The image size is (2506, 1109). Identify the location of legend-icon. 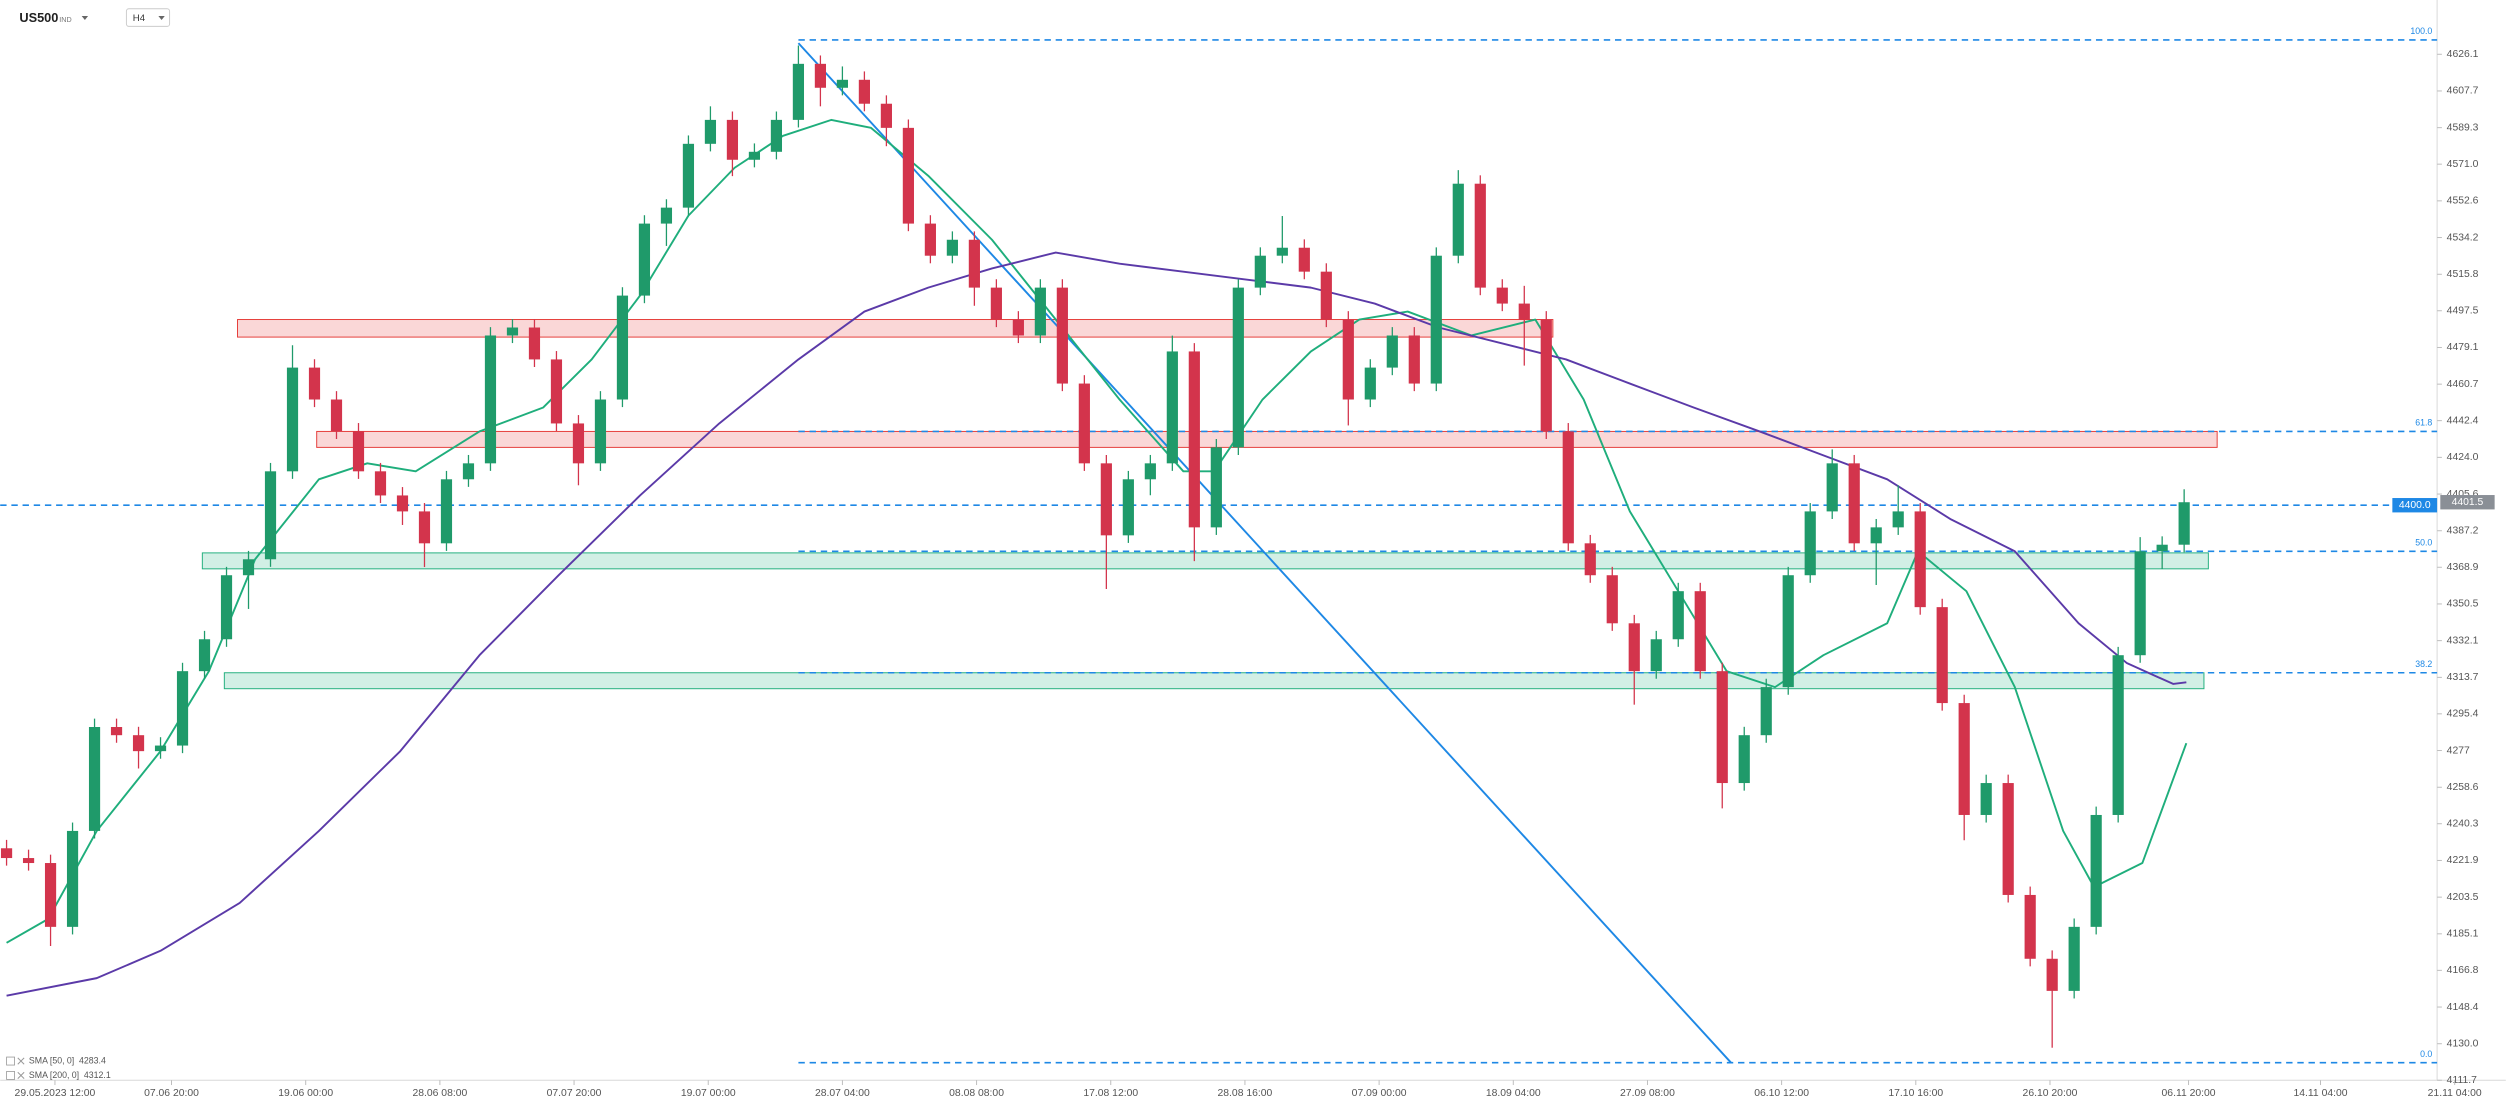
(10, 1061).